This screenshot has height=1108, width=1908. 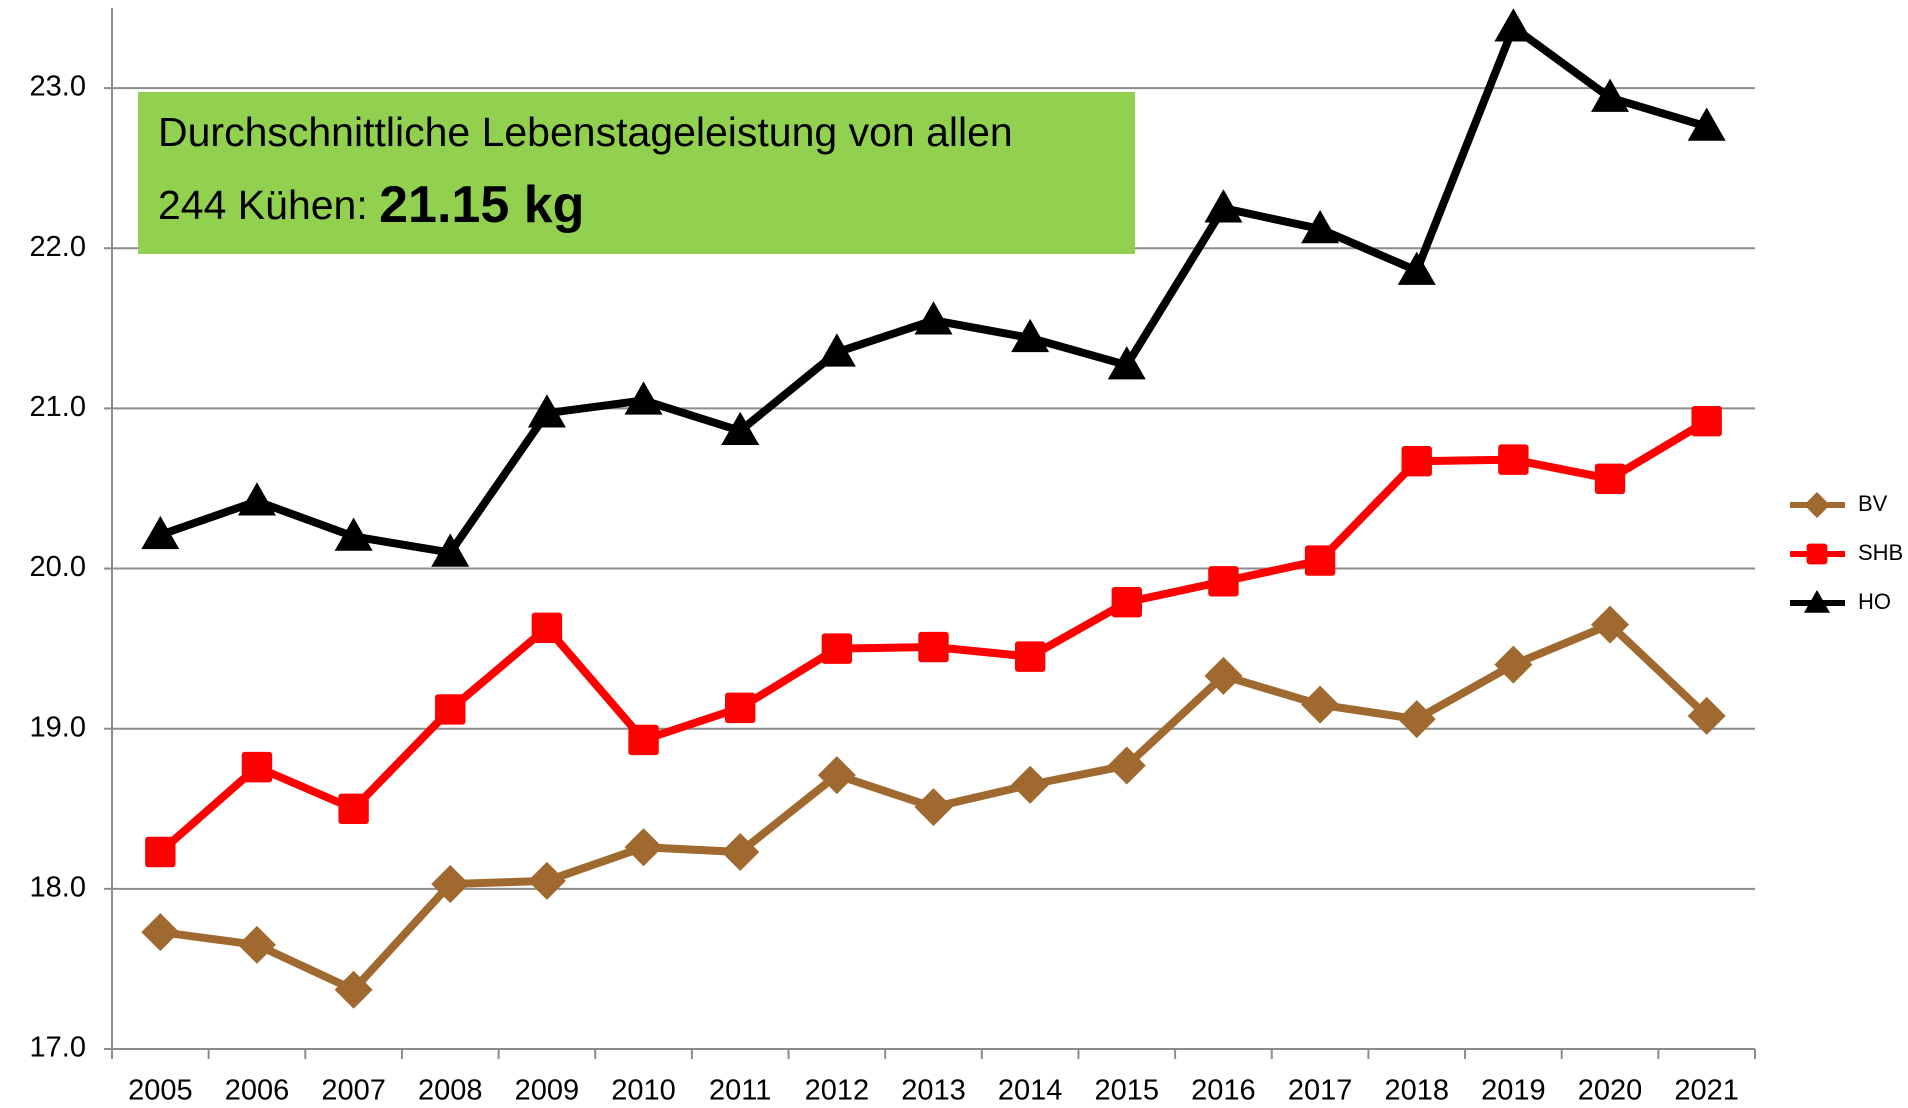 I want to click on x-tick-label: 2017, so click(x=1320, y=1091).